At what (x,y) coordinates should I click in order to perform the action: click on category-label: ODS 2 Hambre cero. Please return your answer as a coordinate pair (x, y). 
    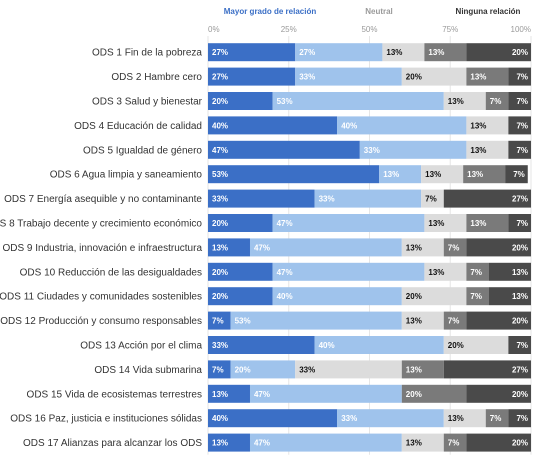
    Looking at the image, I should click on (156, 77).